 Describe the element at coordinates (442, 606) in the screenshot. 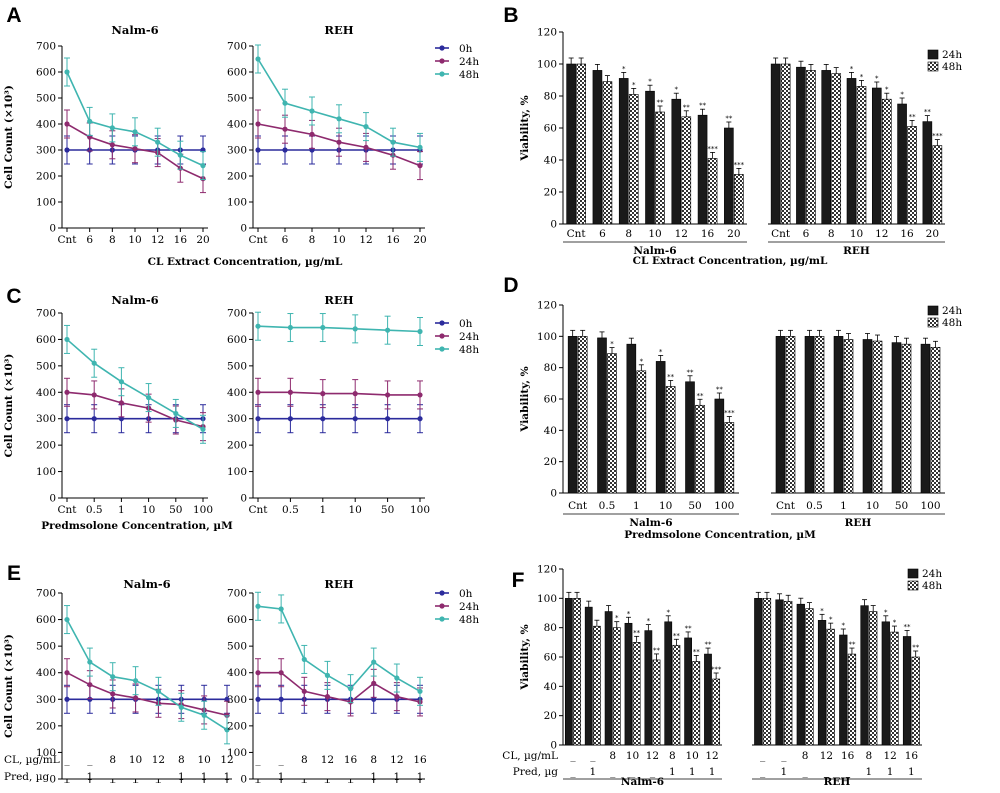

I see `legend-marker` at that location.